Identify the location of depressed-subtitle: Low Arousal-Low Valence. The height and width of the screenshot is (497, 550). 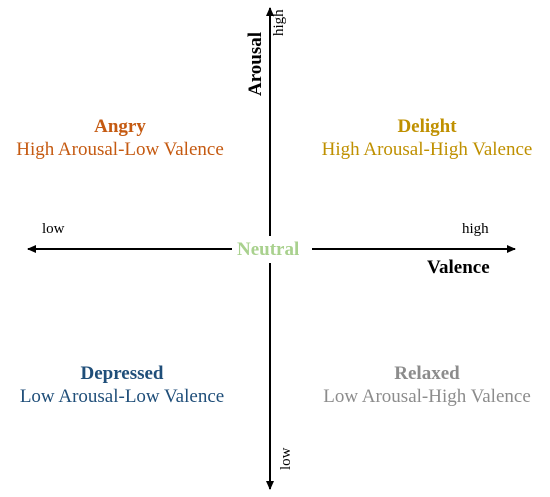
(122, 396).